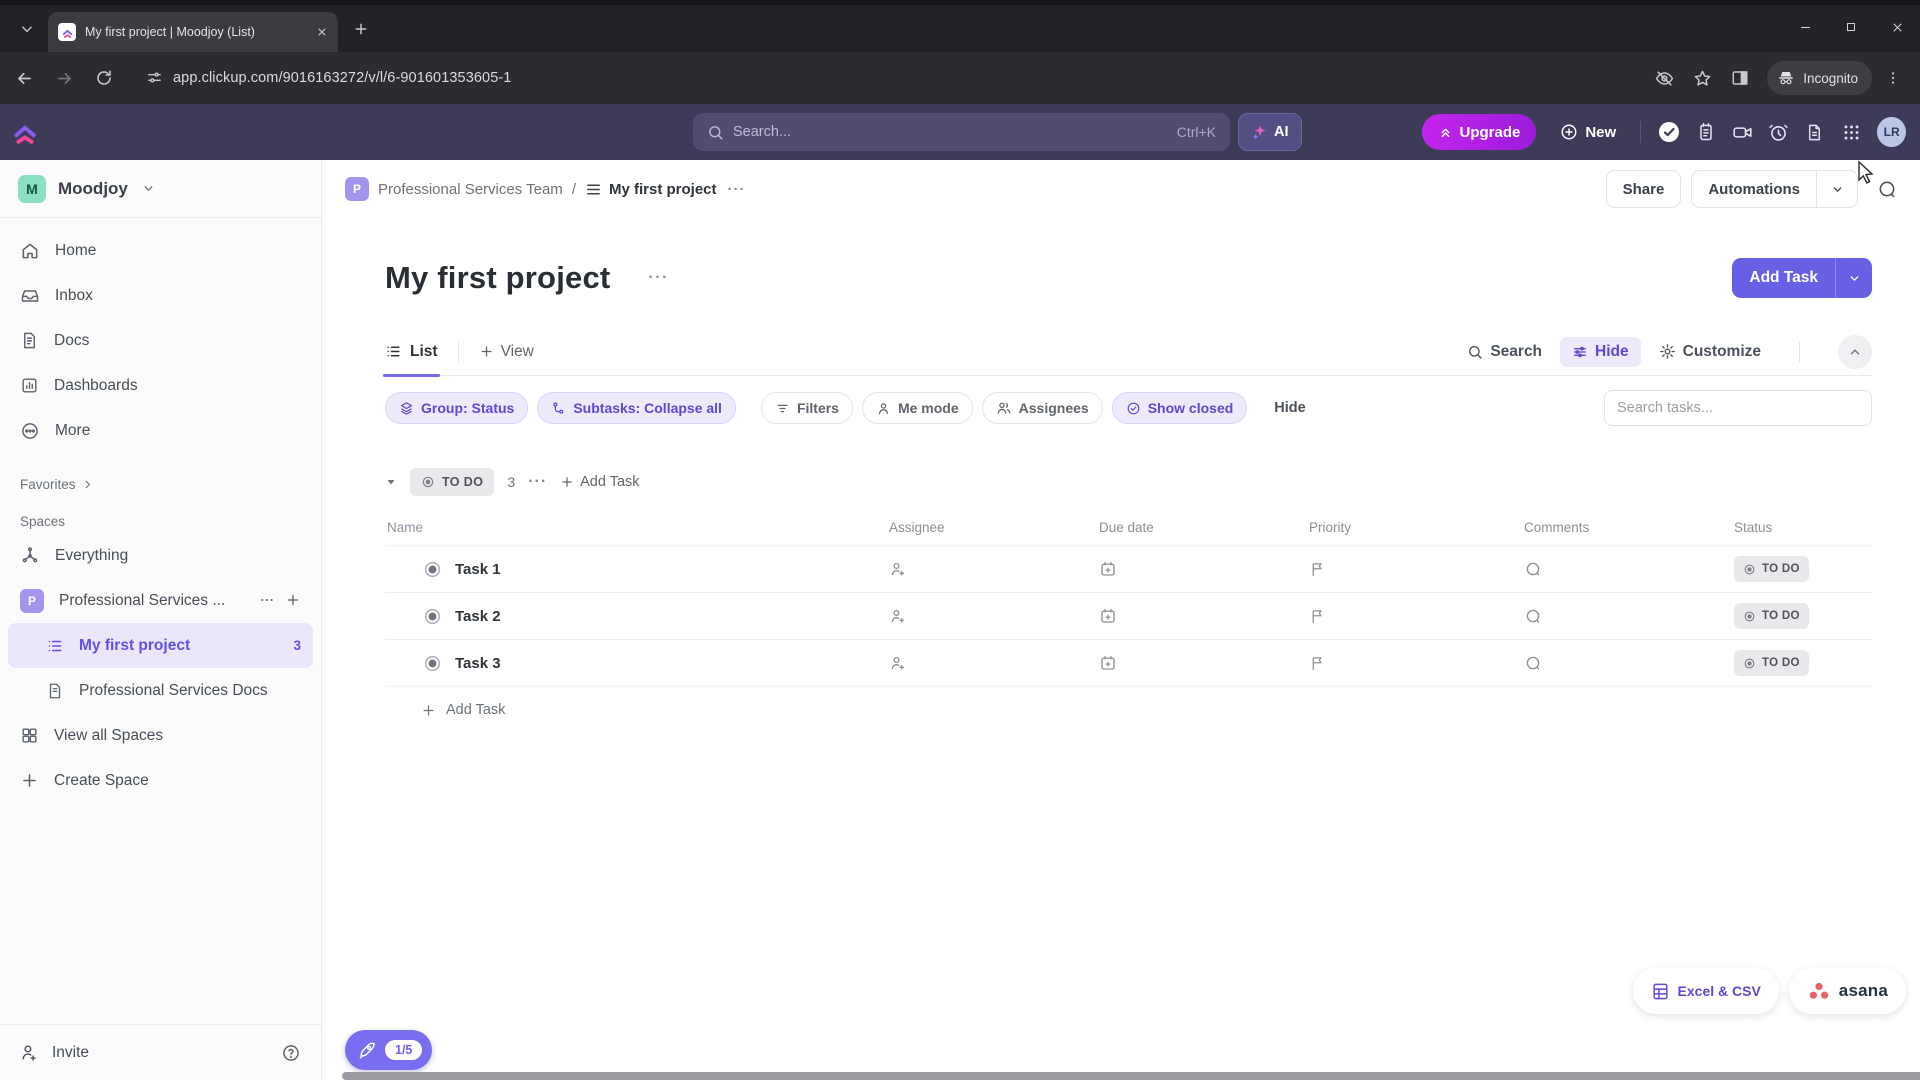 This screenshot has height=1080, width=1920. What do you see at coordinates (478, 569) in the screenshot?
I see `task-name: Task 1` at bounding box center [478, 569].